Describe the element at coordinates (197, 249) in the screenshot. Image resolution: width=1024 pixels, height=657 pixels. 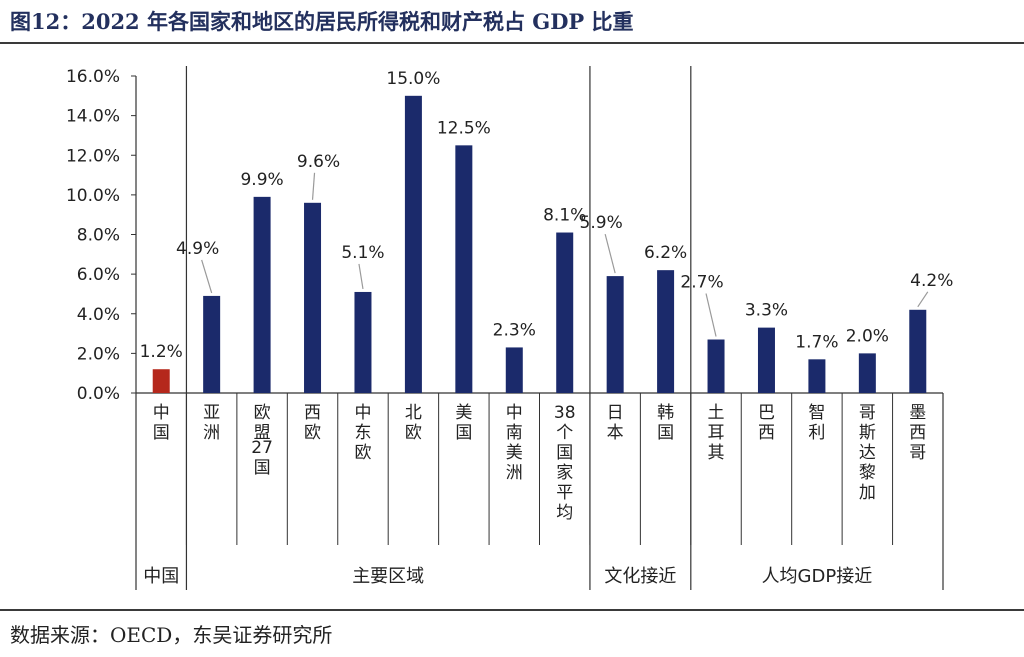
I see `data-label: 4.9%` at that location.